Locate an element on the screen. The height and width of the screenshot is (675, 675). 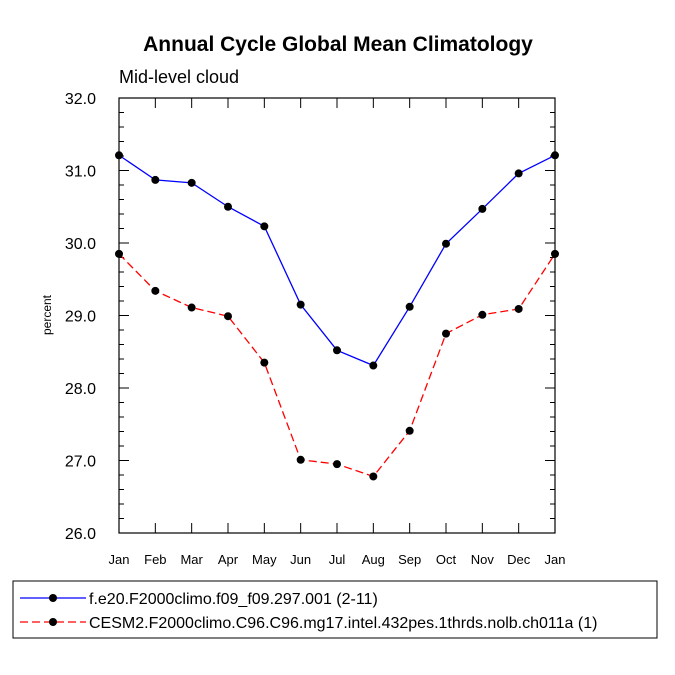
x-tick-label: Apr is located at coordinates (228, 559).